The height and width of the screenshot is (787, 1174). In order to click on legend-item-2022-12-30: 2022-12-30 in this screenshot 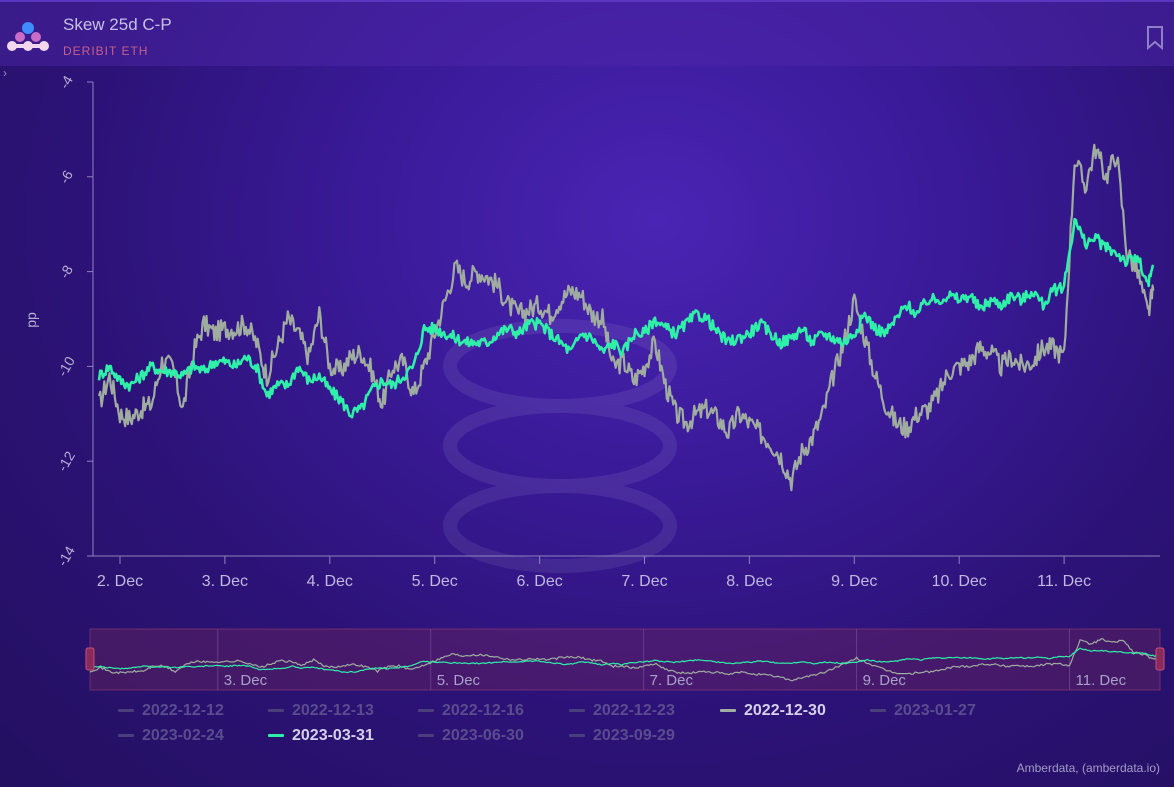, I will do `click(773, 711)`.